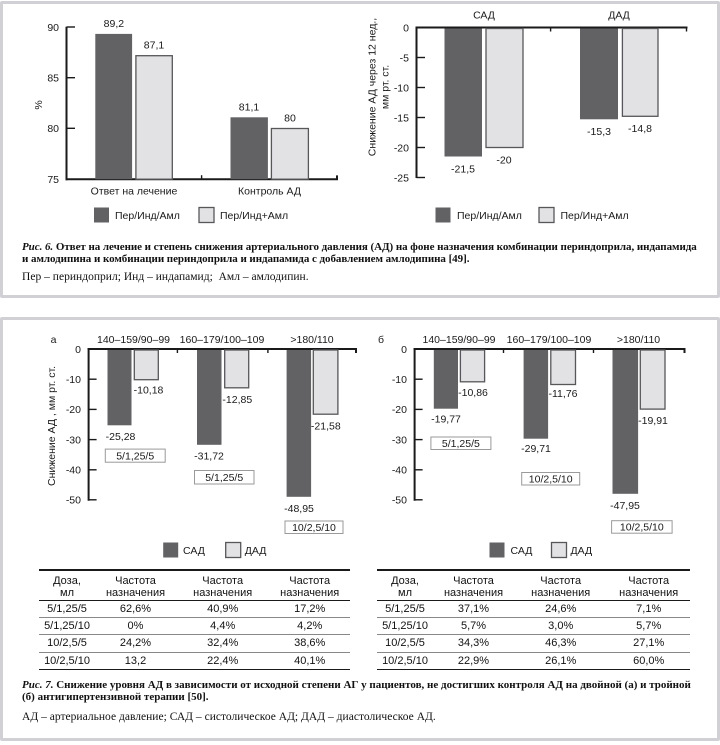 This screenshot has height=745, width=720. Describe the element at coordinates (373, 87) in the screenshot. I see `svg-text: Снижение АД через 12 нед.,` at that location.